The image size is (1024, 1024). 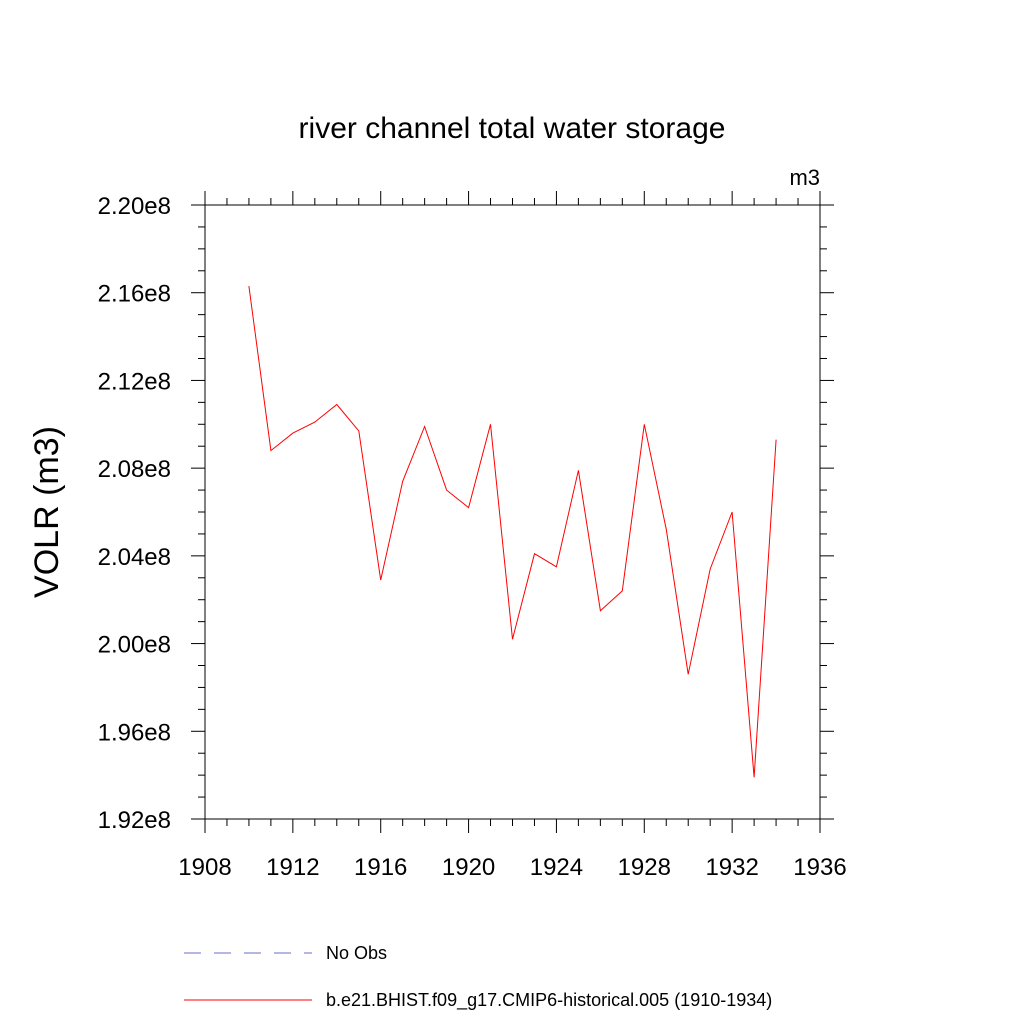 I want to click on x-tick-label: 1932, so click(x=731, y=867).